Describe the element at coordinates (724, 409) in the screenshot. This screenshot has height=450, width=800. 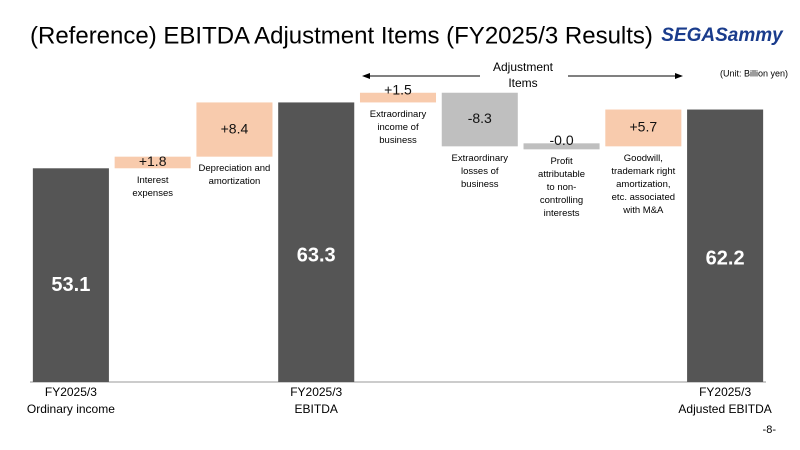
I see `x-tick-label: Adjusted EBITDA` at that location.